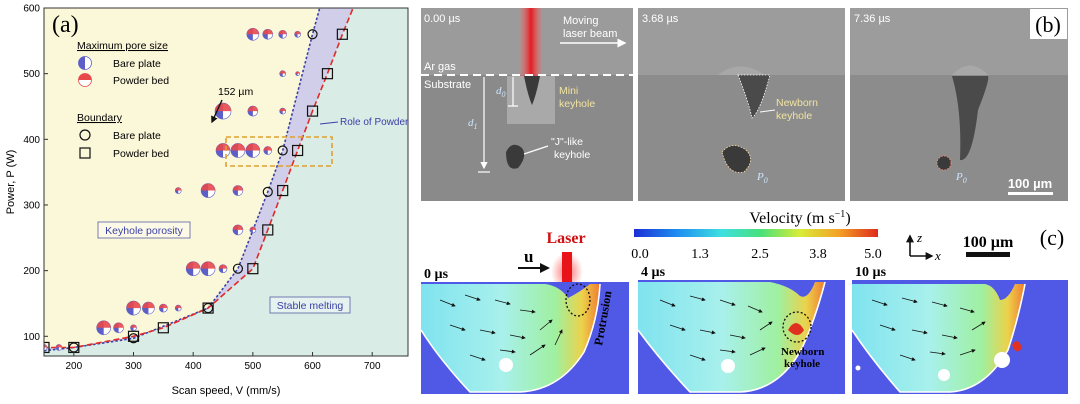 The image size is (1080, 404). I want to click on colorbar-tick-1: 1.3, so click(700, 254).